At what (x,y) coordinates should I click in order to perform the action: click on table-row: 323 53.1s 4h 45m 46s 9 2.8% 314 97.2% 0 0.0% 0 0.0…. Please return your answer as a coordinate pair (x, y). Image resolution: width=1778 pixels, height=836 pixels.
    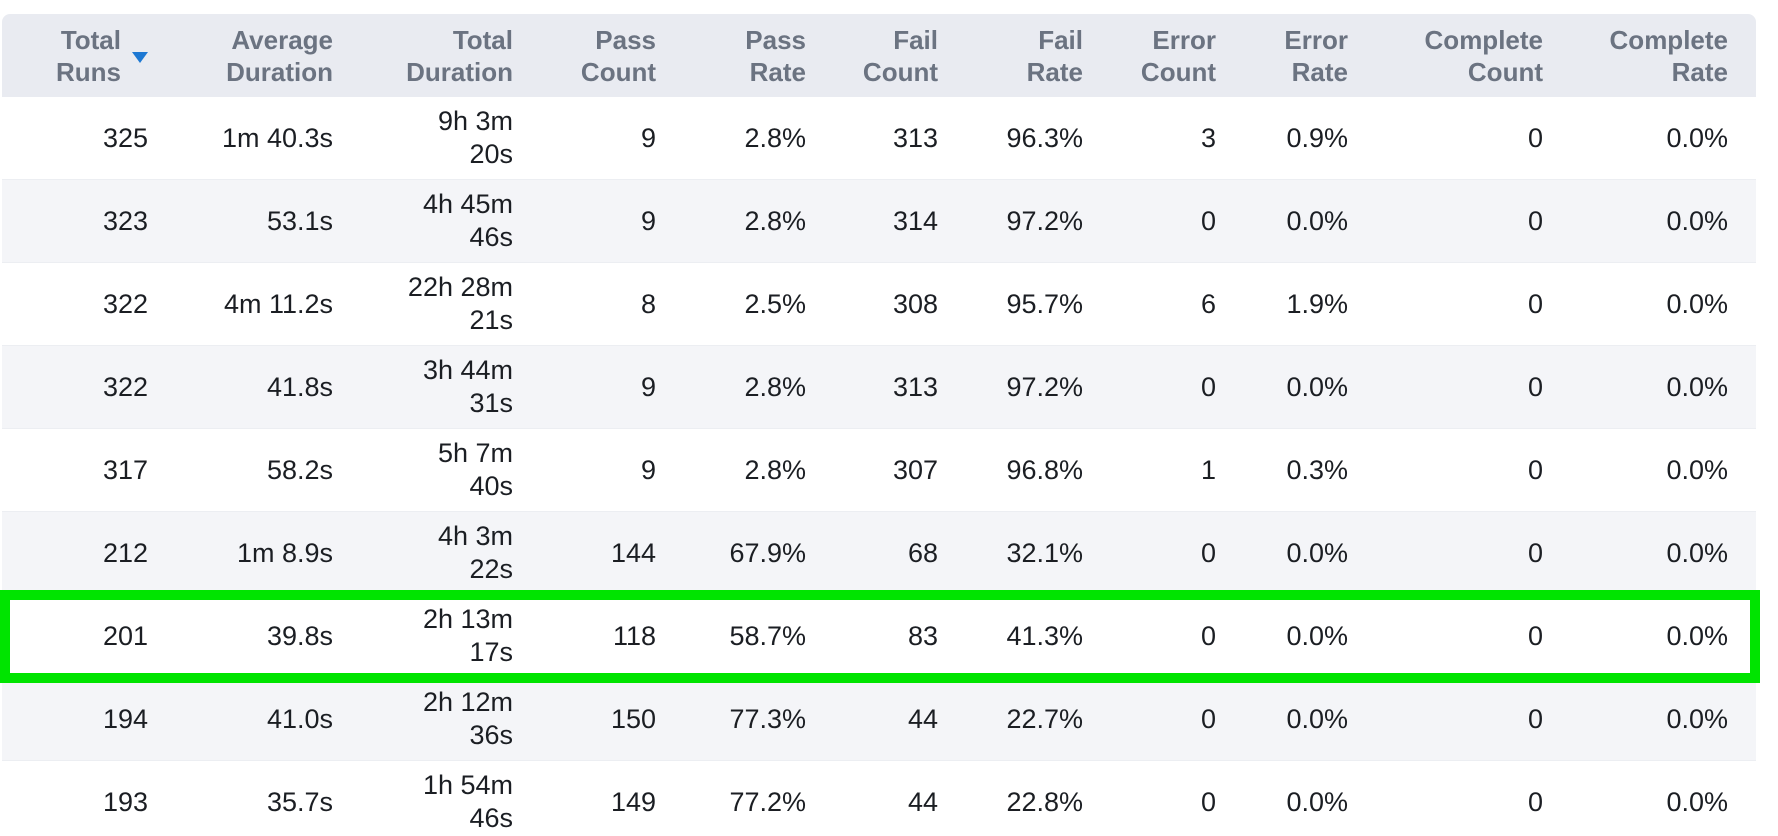
    Looking at the image, I should click on (879, 221).